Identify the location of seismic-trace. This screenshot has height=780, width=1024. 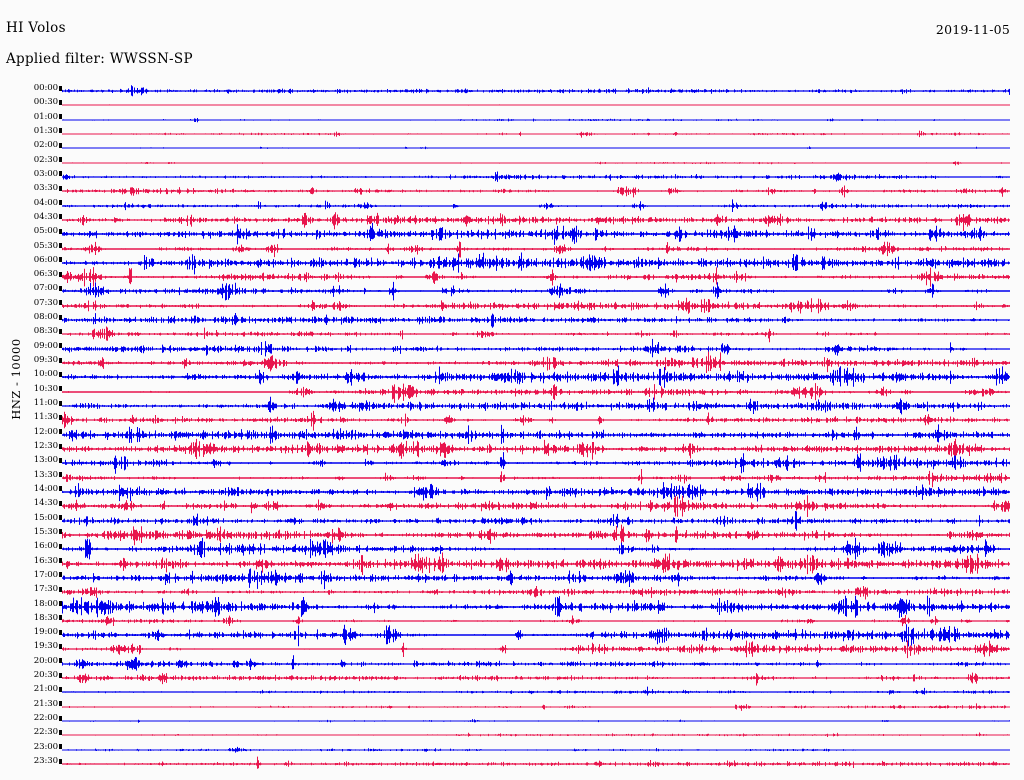
(536, 764).